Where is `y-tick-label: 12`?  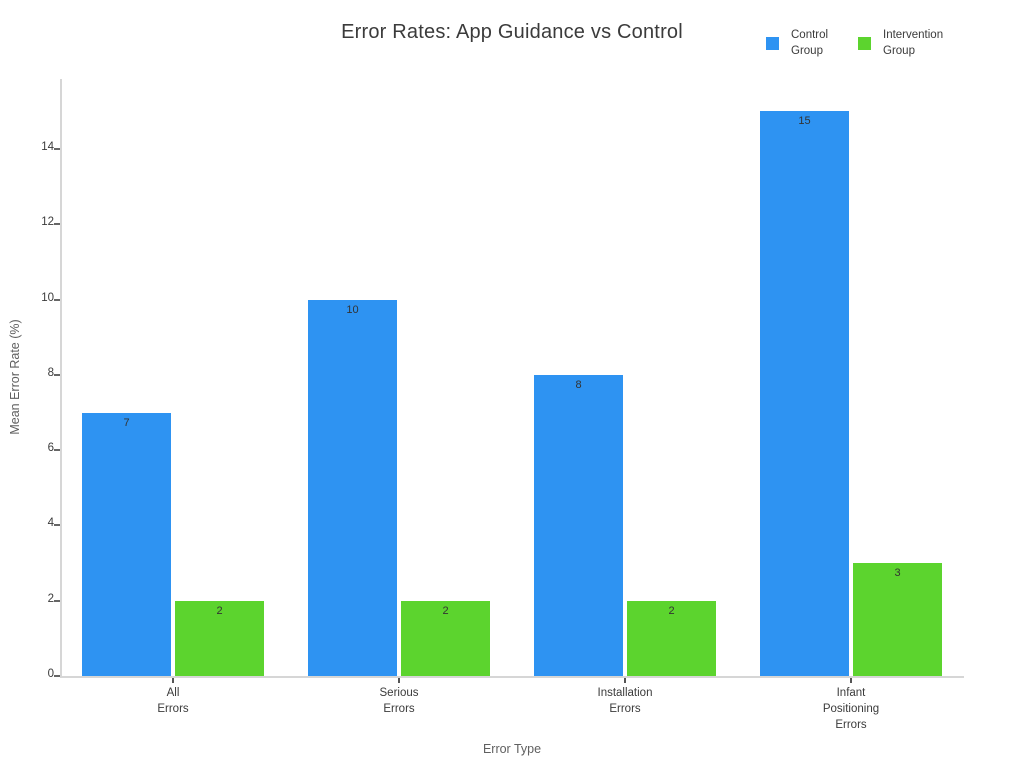 y-tick-label: 12 is located at coordinates (47, 222).